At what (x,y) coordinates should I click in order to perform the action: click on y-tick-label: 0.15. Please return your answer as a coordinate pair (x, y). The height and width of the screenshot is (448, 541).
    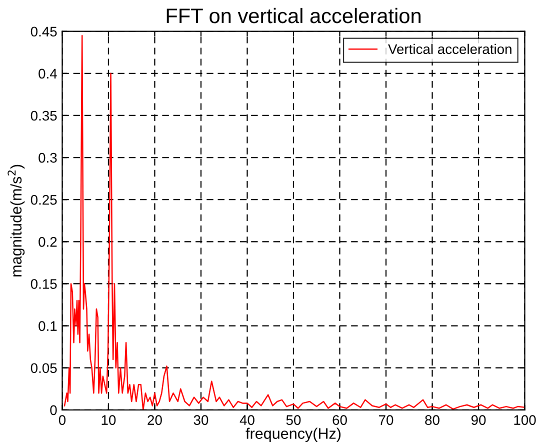
    Looking at the image, I should click on (43, 284).